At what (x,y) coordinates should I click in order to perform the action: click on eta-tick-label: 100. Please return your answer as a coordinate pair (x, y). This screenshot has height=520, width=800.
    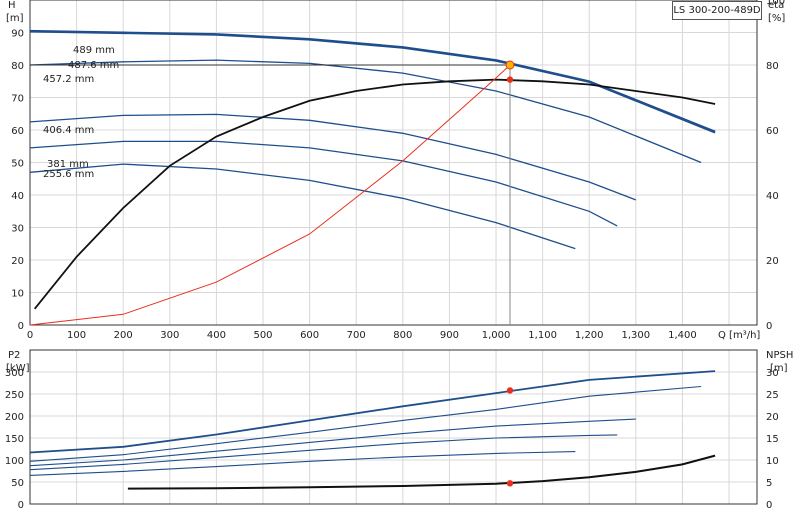
    Looking at the image, I should click on (775, 3).